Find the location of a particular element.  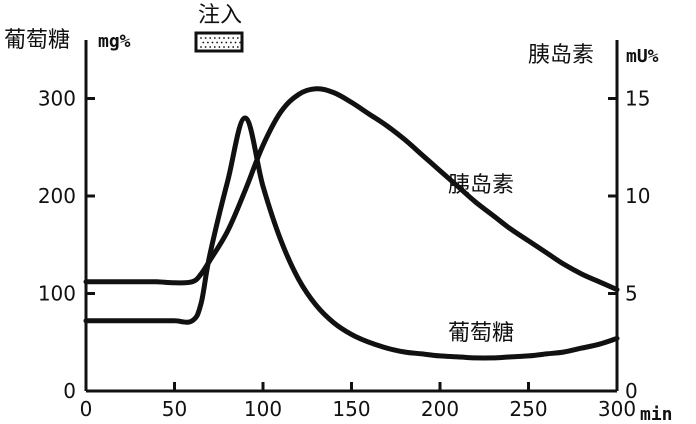

x-tick-label: 250 is located at coordinates (528, 409).